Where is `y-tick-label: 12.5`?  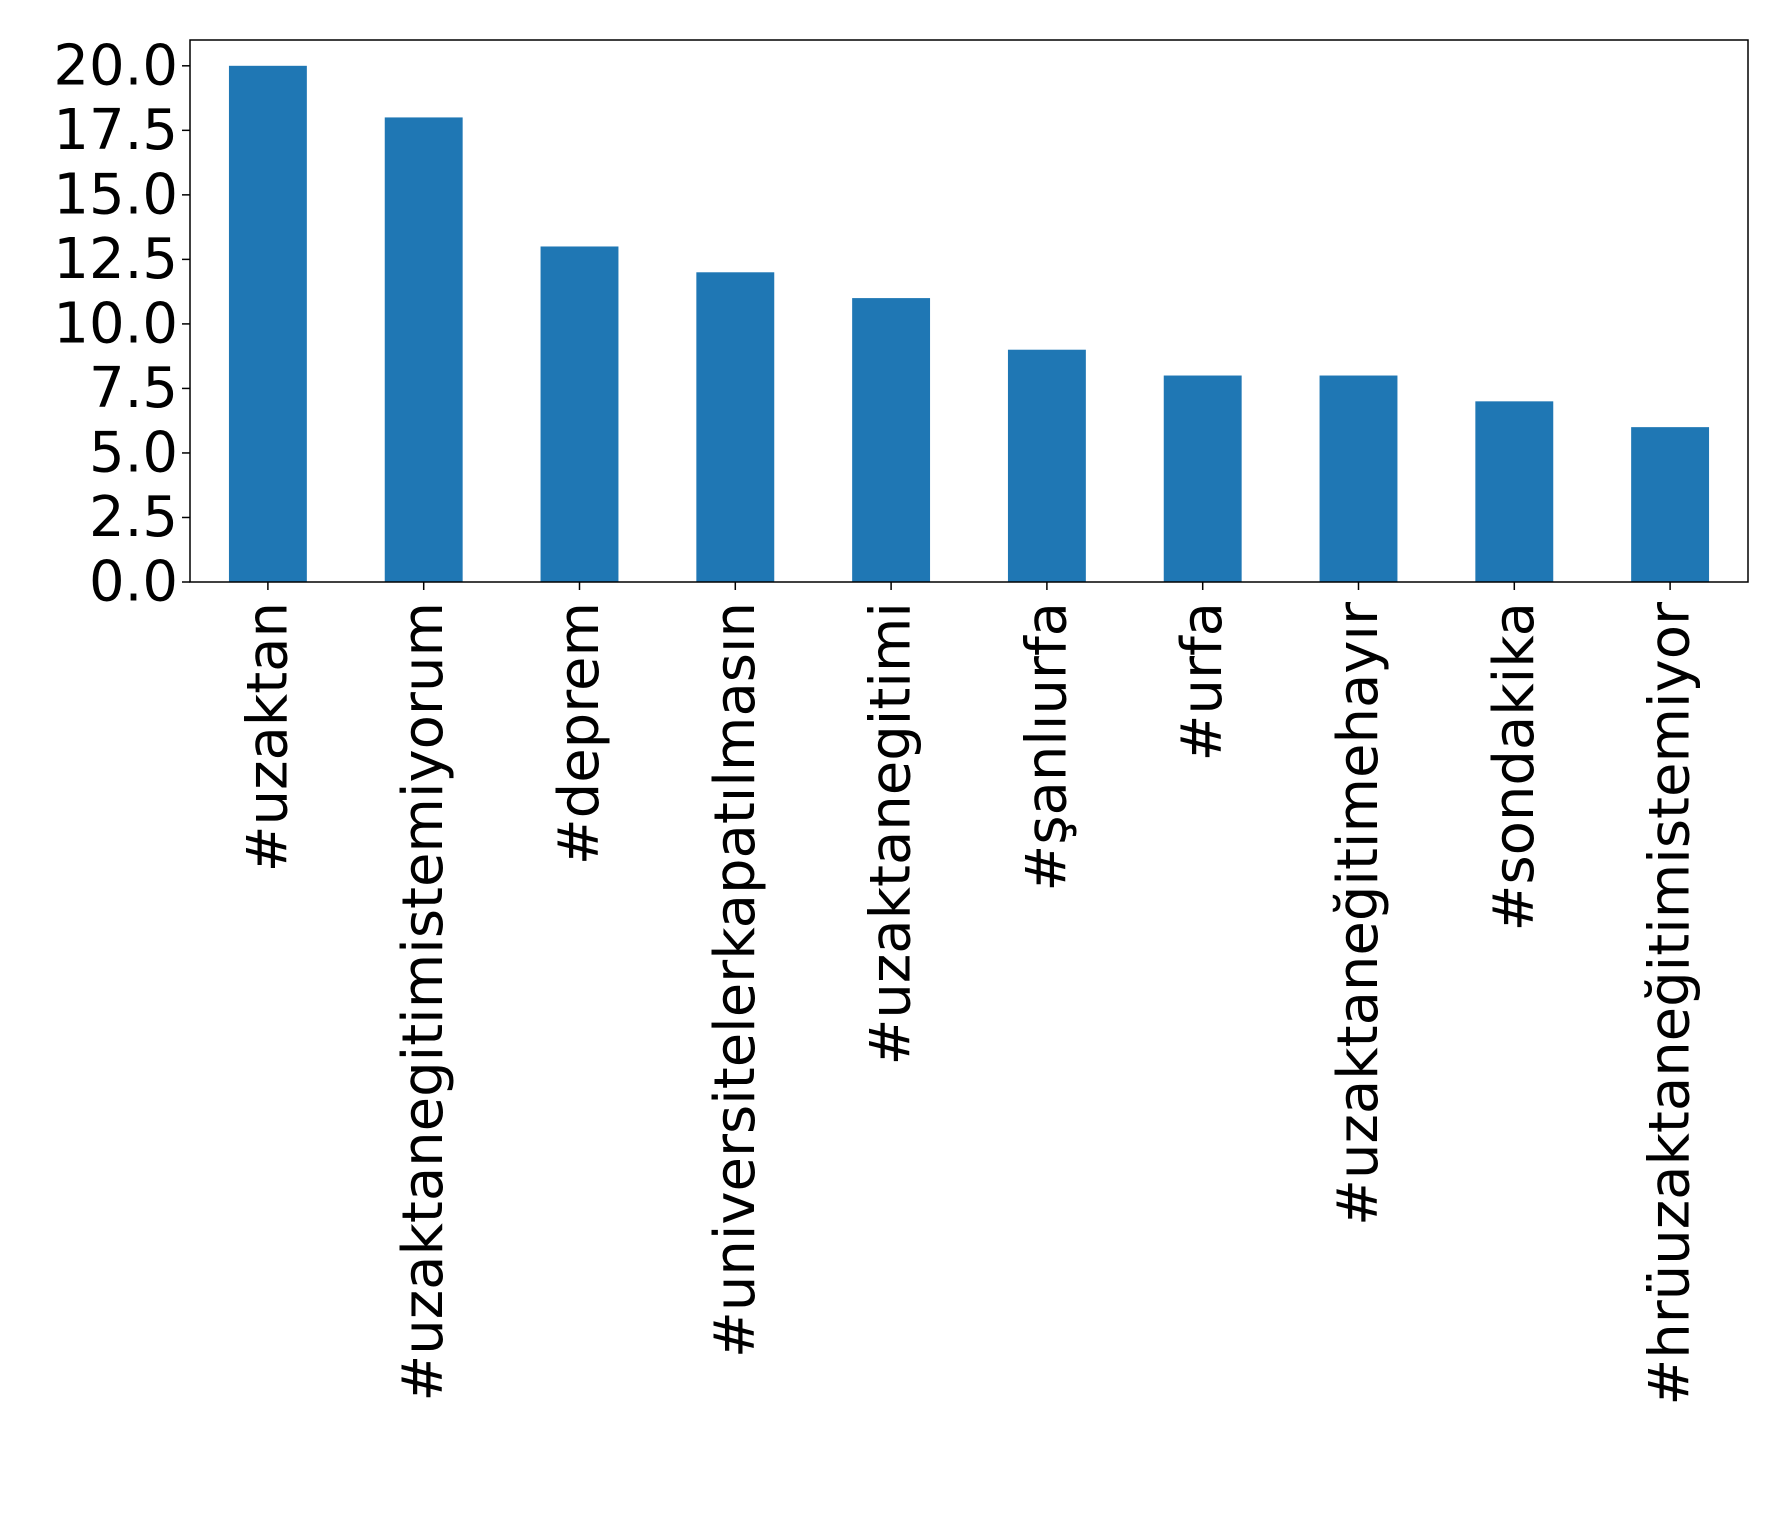
y-tick-label: 12.5 is located at coordinates (115, 259).